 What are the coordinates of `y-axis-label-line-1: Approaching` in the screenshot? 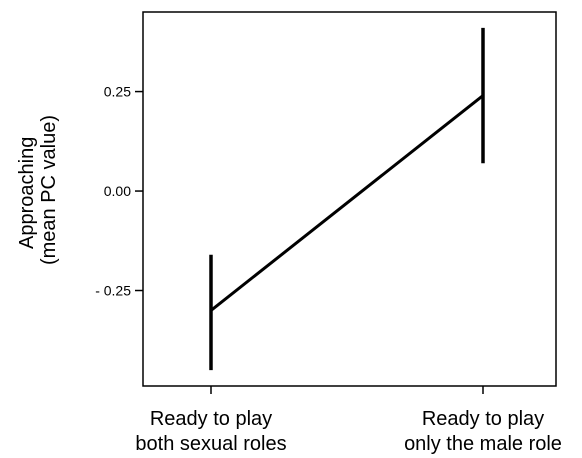 It's located at (27, 193).